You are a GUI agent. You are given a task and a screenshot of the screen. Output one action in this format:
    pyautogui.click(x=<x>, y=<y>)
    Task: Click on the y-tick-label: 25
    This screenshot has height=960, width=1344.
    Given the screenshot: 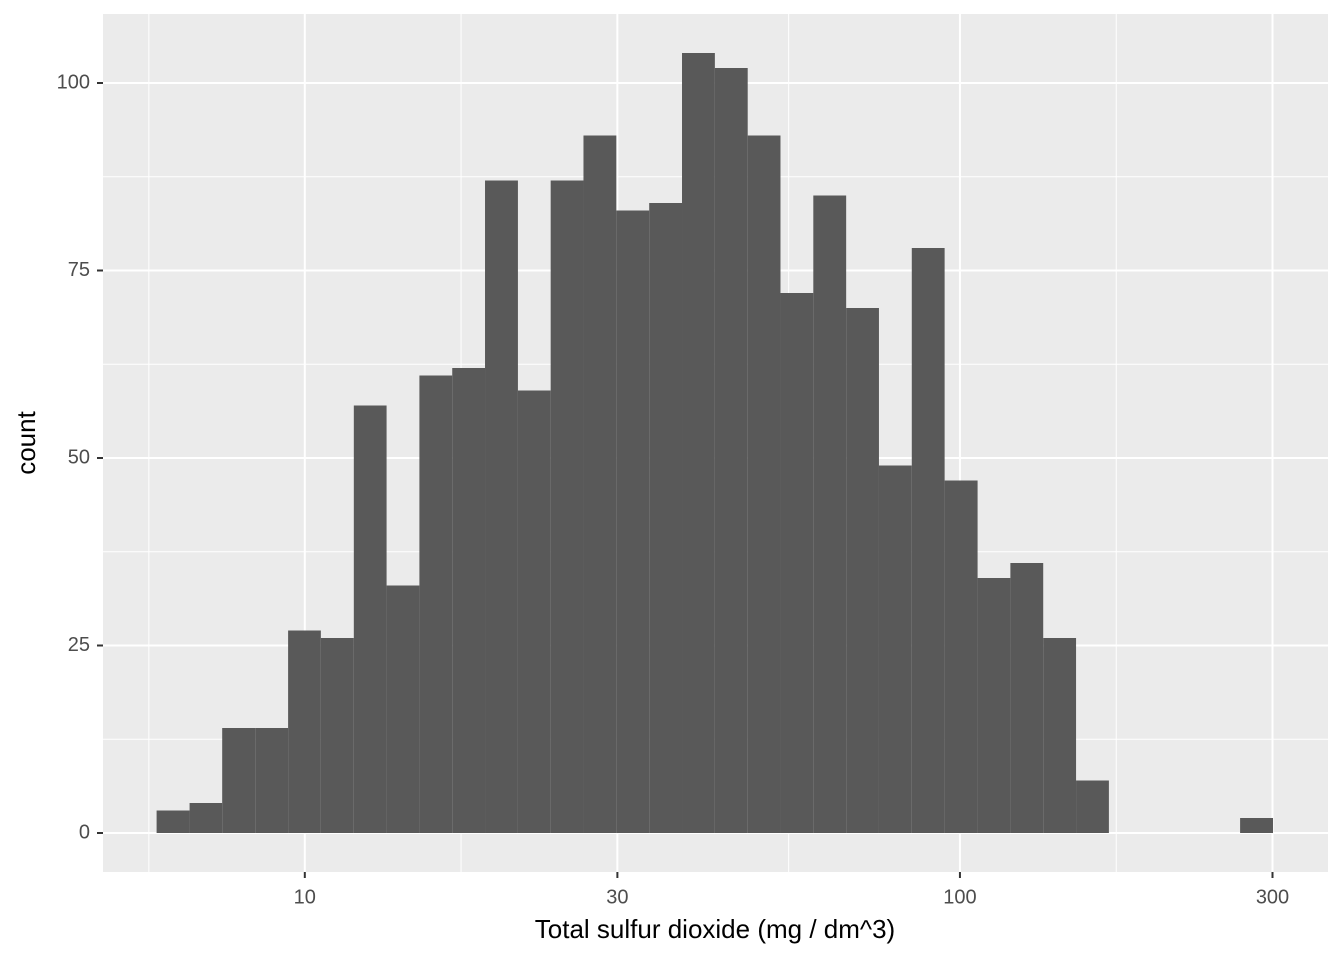 What is the action you would take?
    pyautogui.click(x=79, y=645)
    